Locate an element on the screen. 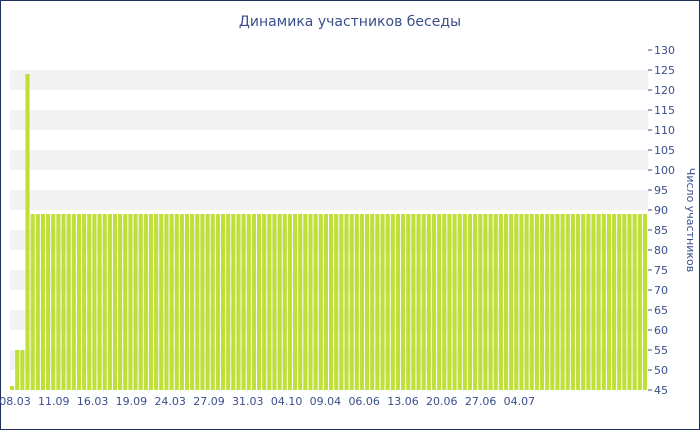 Image resolution: width=700 pixels, height=430 pixels. x-tick-label: 04.07 is located at coordinates (520, 401).